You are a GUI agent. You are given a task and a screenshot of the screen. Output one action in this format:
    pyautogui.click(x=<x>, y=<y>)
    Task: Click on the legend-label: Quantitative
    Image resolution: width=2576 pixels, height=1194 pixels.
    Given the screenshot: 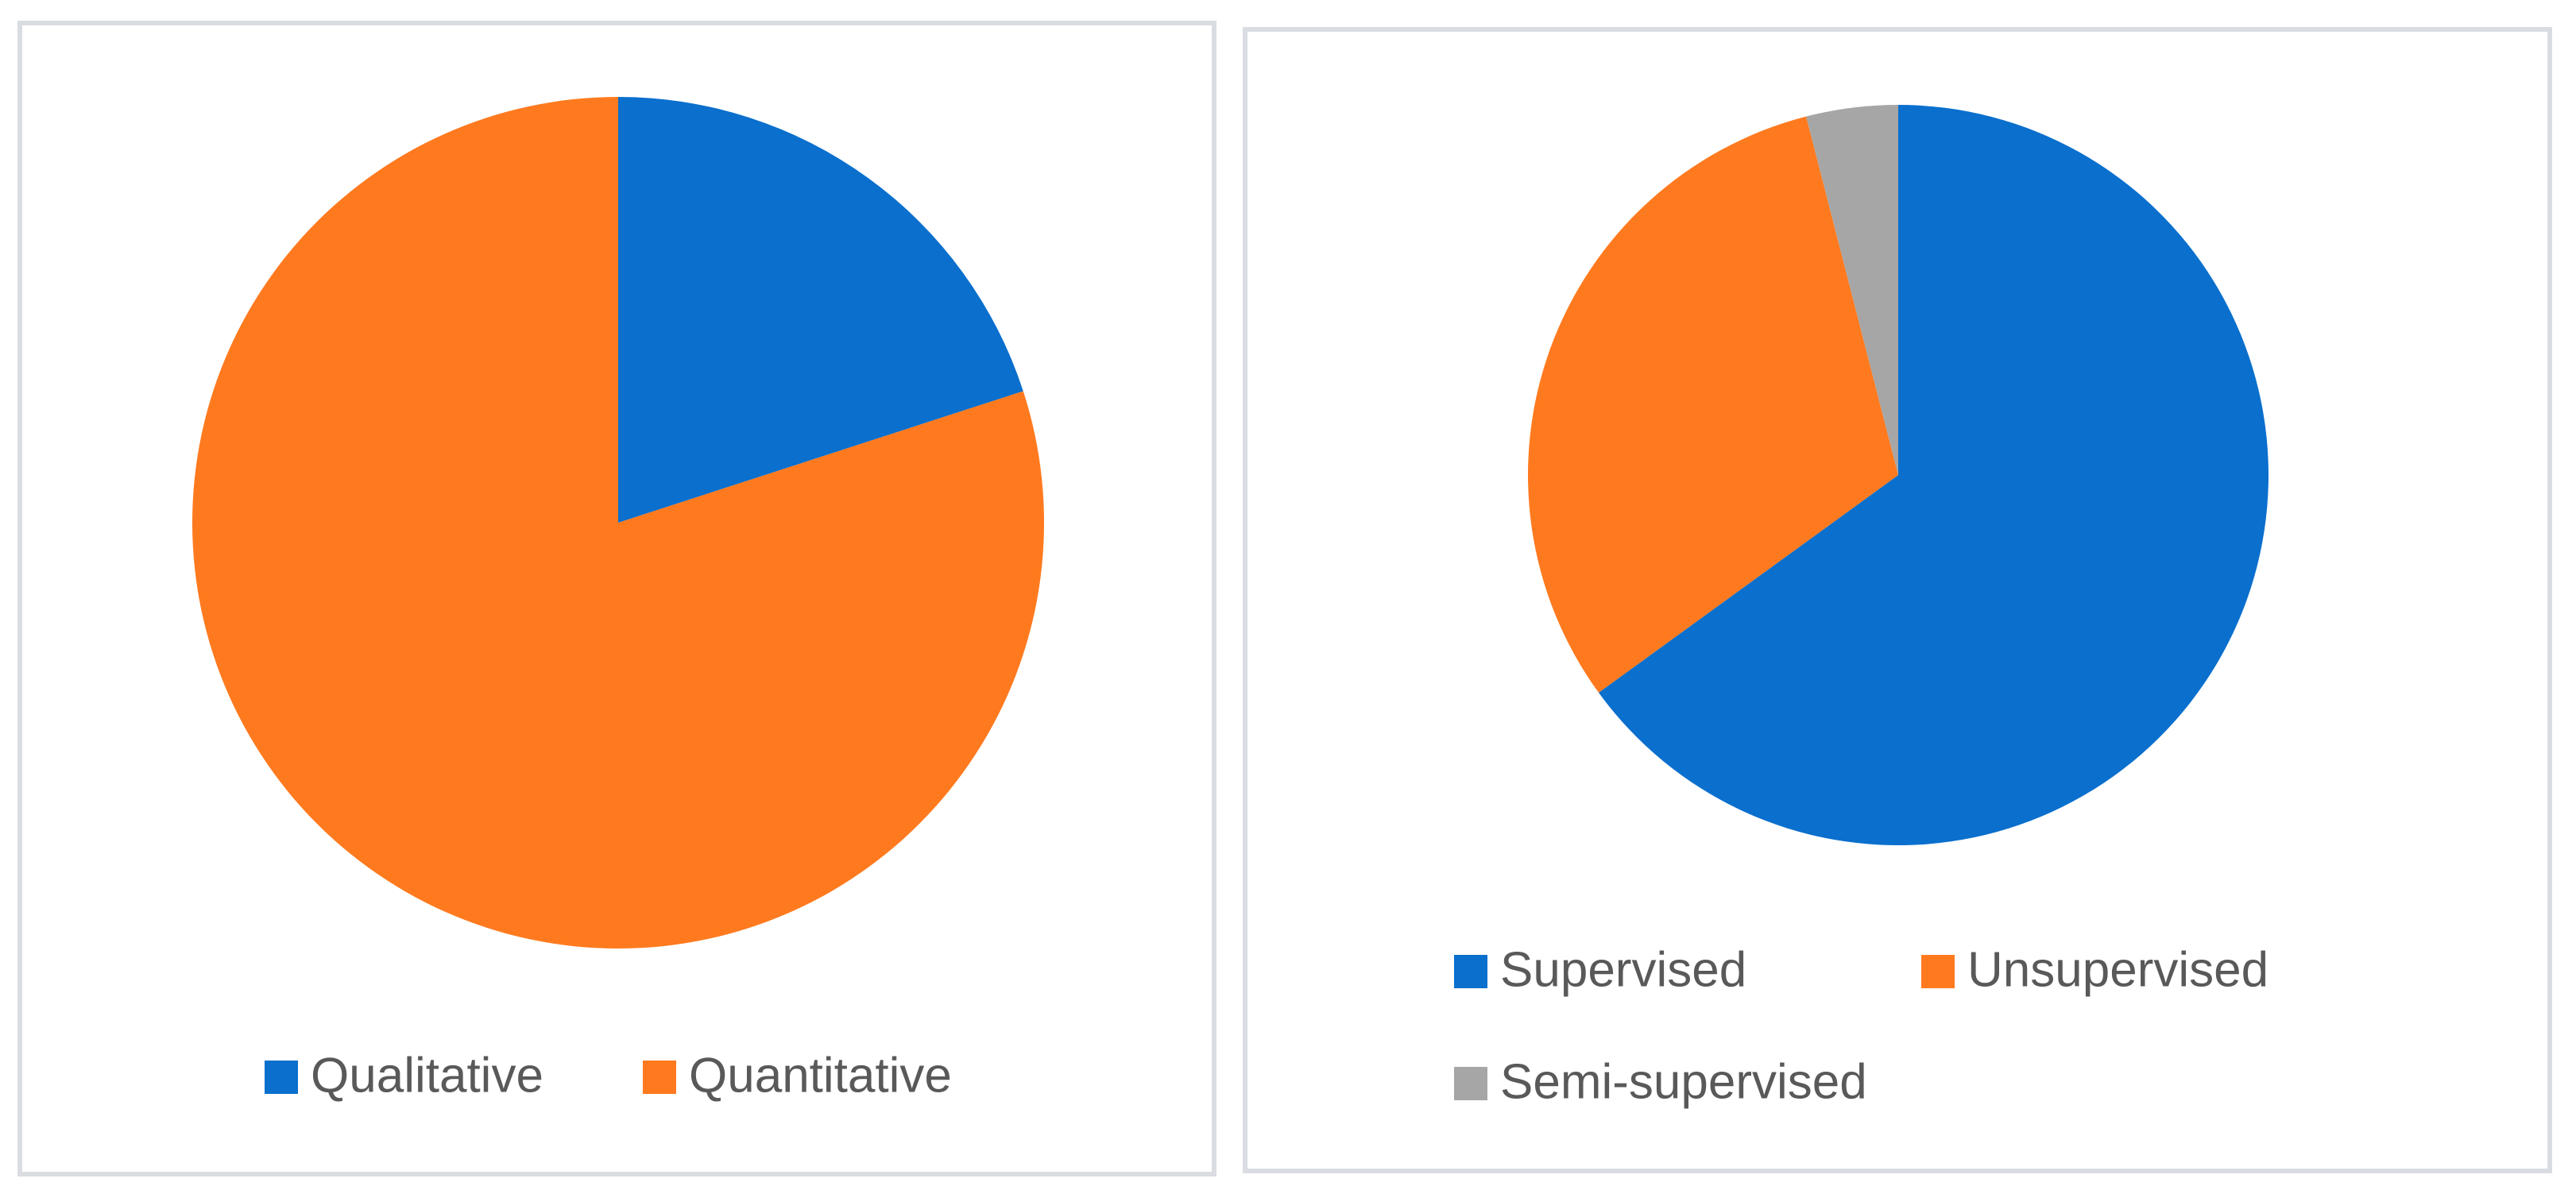 What is the action you would take?
    pyautogui.click(x=820, y=1075)
    